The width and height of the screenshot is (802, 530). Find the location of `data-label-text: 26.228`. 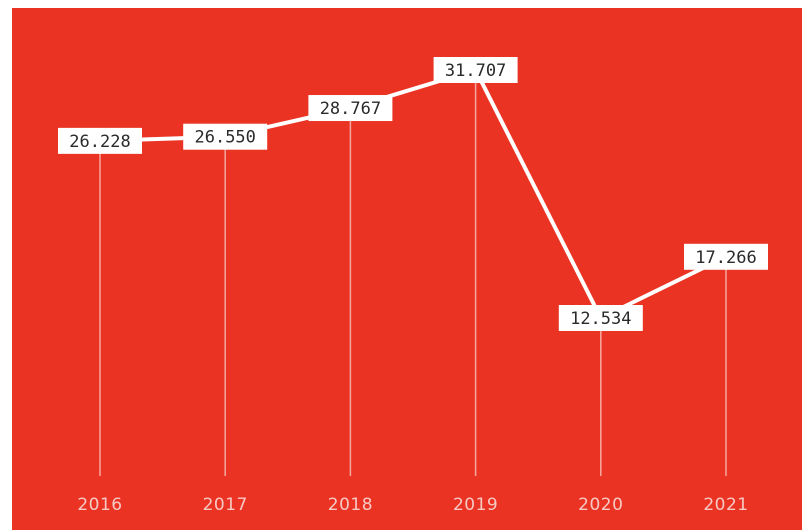

data-label-text: 26.228 is located at coordinates (99, 142).